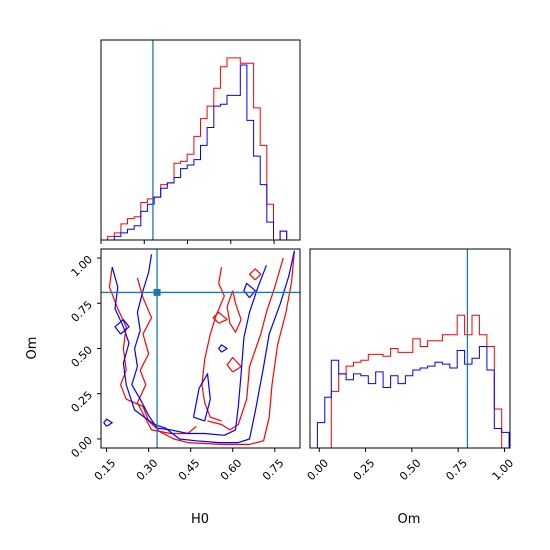 Image resolution: width=550 pixels, height=550 pixels. Describe the element at coordinates (200, 152) in the screenshot. I see `h0-hist-series-blue` at that location.